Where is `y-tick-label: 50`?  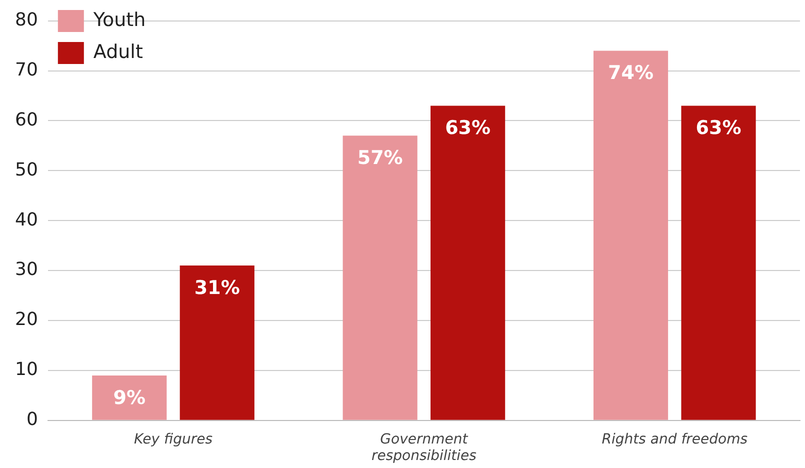
y-tick-label: 50 is located at coordinates (26, 169).